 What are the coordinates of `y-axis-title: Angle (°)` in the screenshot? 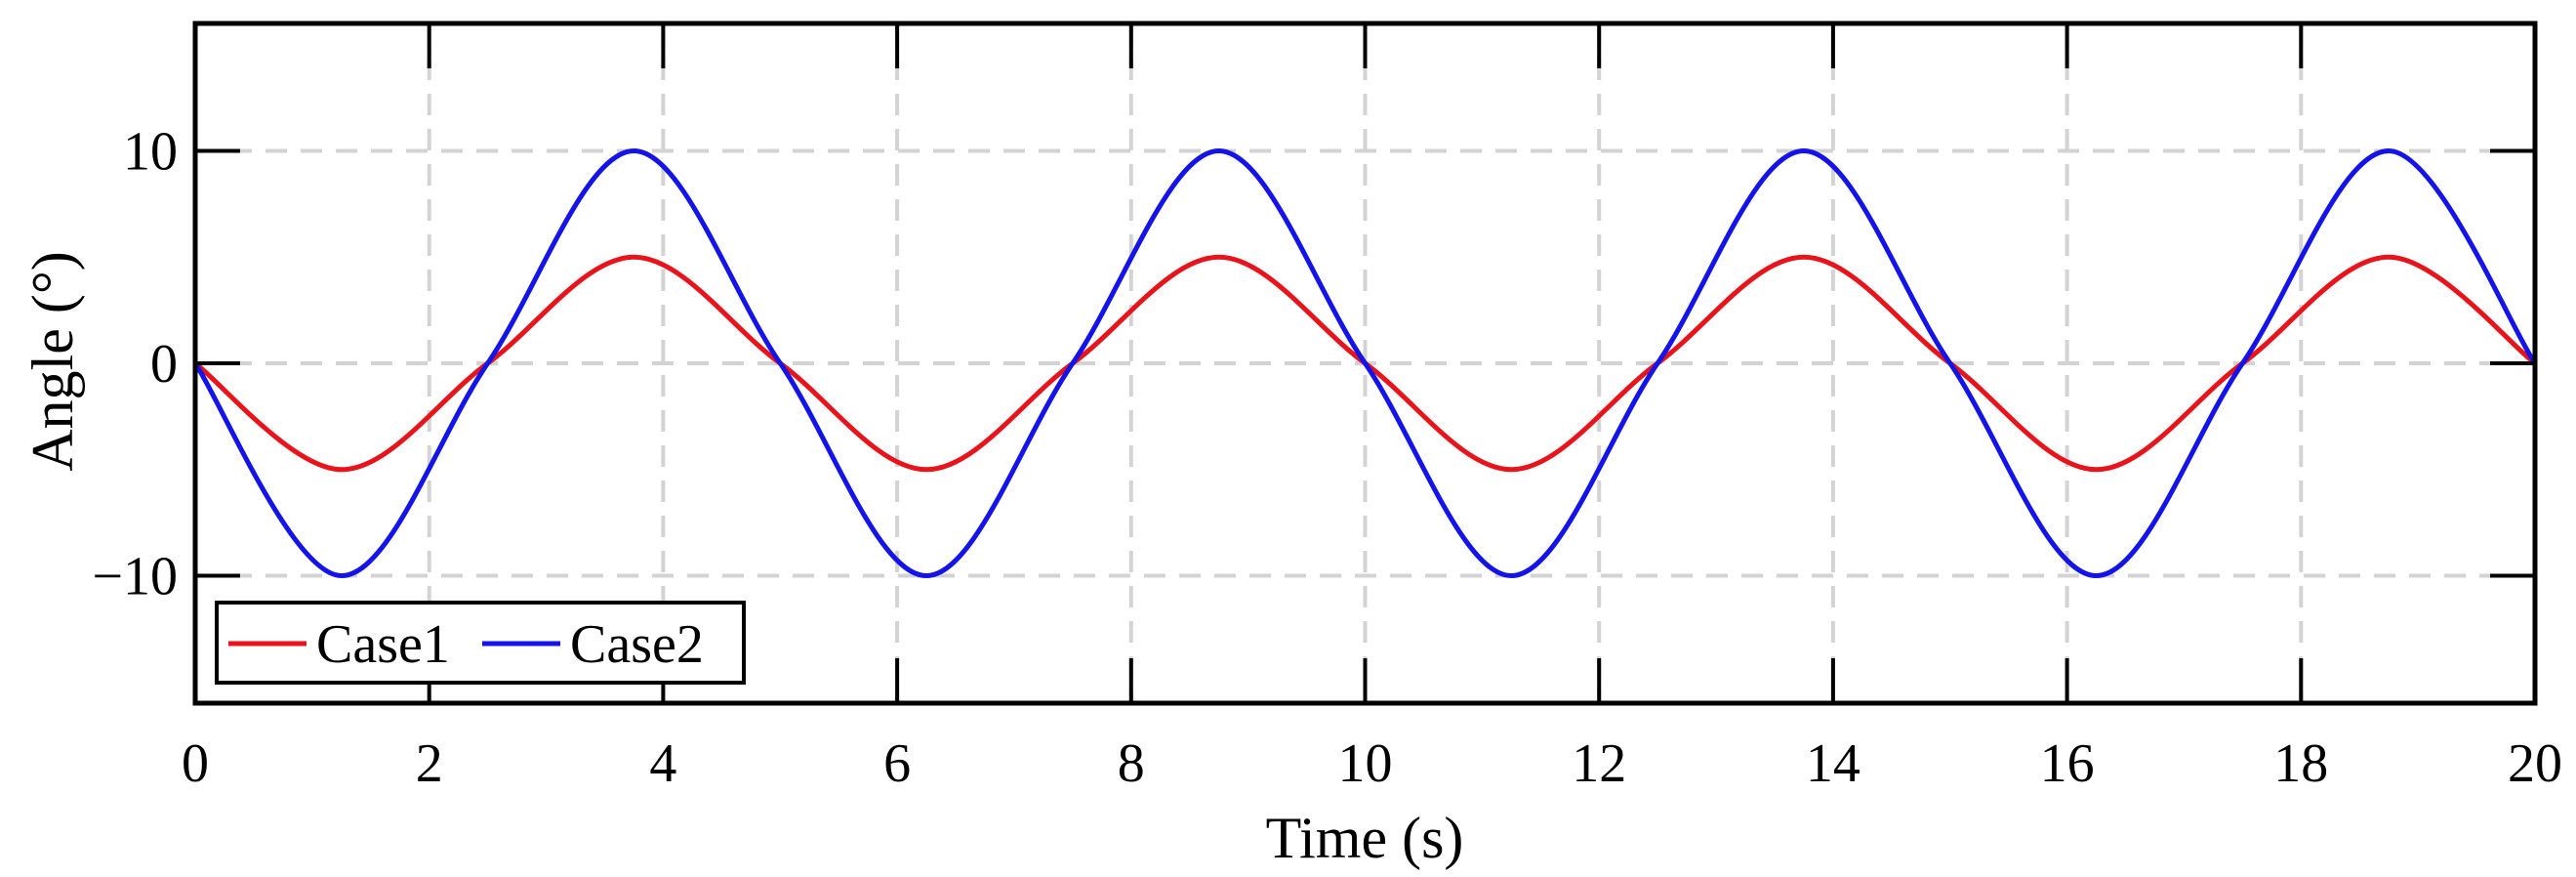 It's located at (52, 361).